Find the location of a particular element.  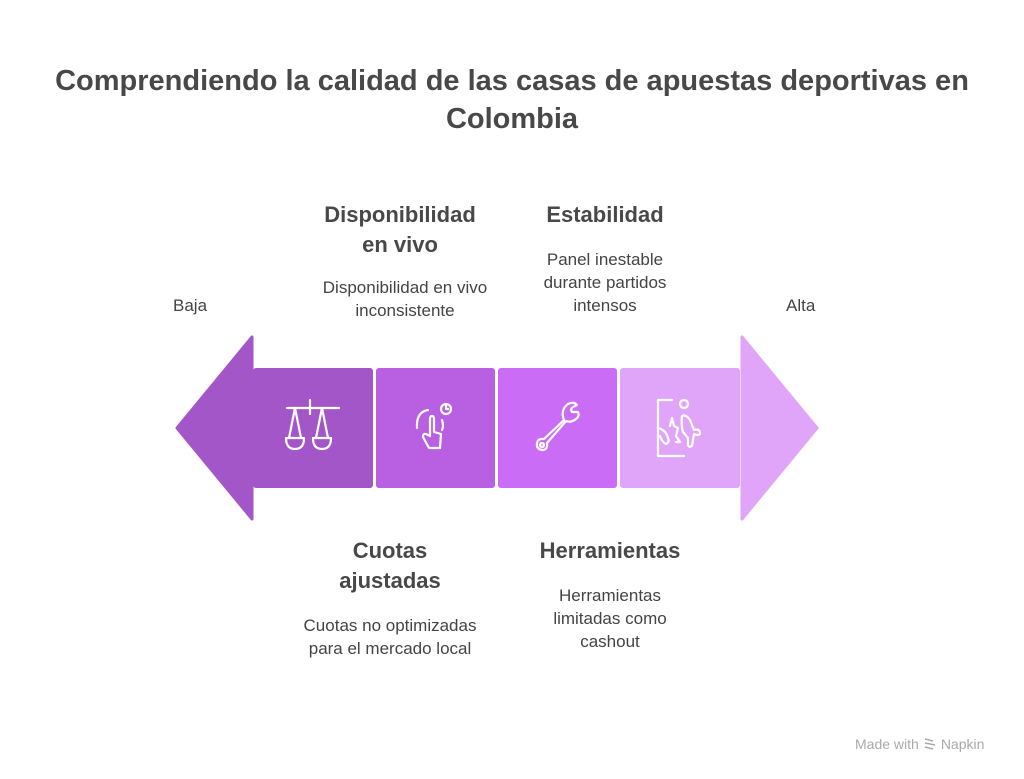

napkin-brand-text: Napkin is located at coordinates (962, 744).